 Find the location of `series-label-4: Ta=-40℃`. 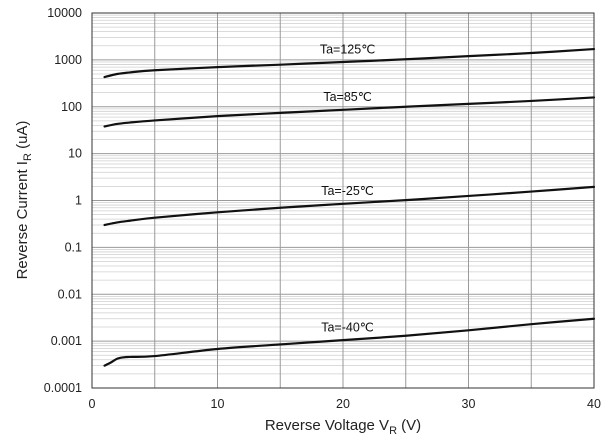

series-label-4: Ta=-40℃ is located at coordinates (347, 327).